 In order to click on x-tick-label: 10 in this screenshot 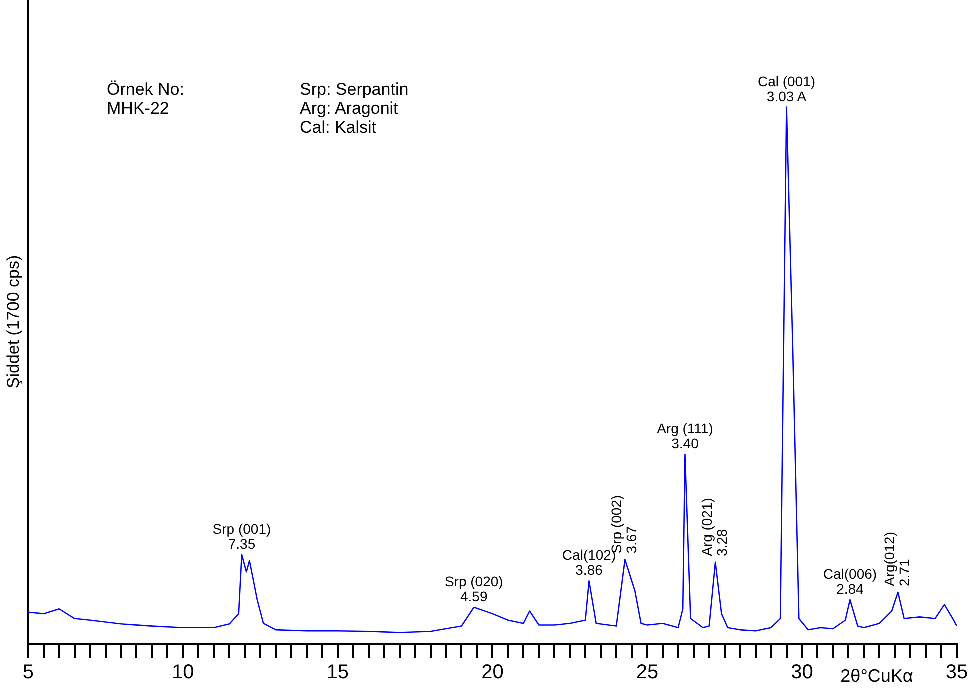, I will do `click(183, 673)`.